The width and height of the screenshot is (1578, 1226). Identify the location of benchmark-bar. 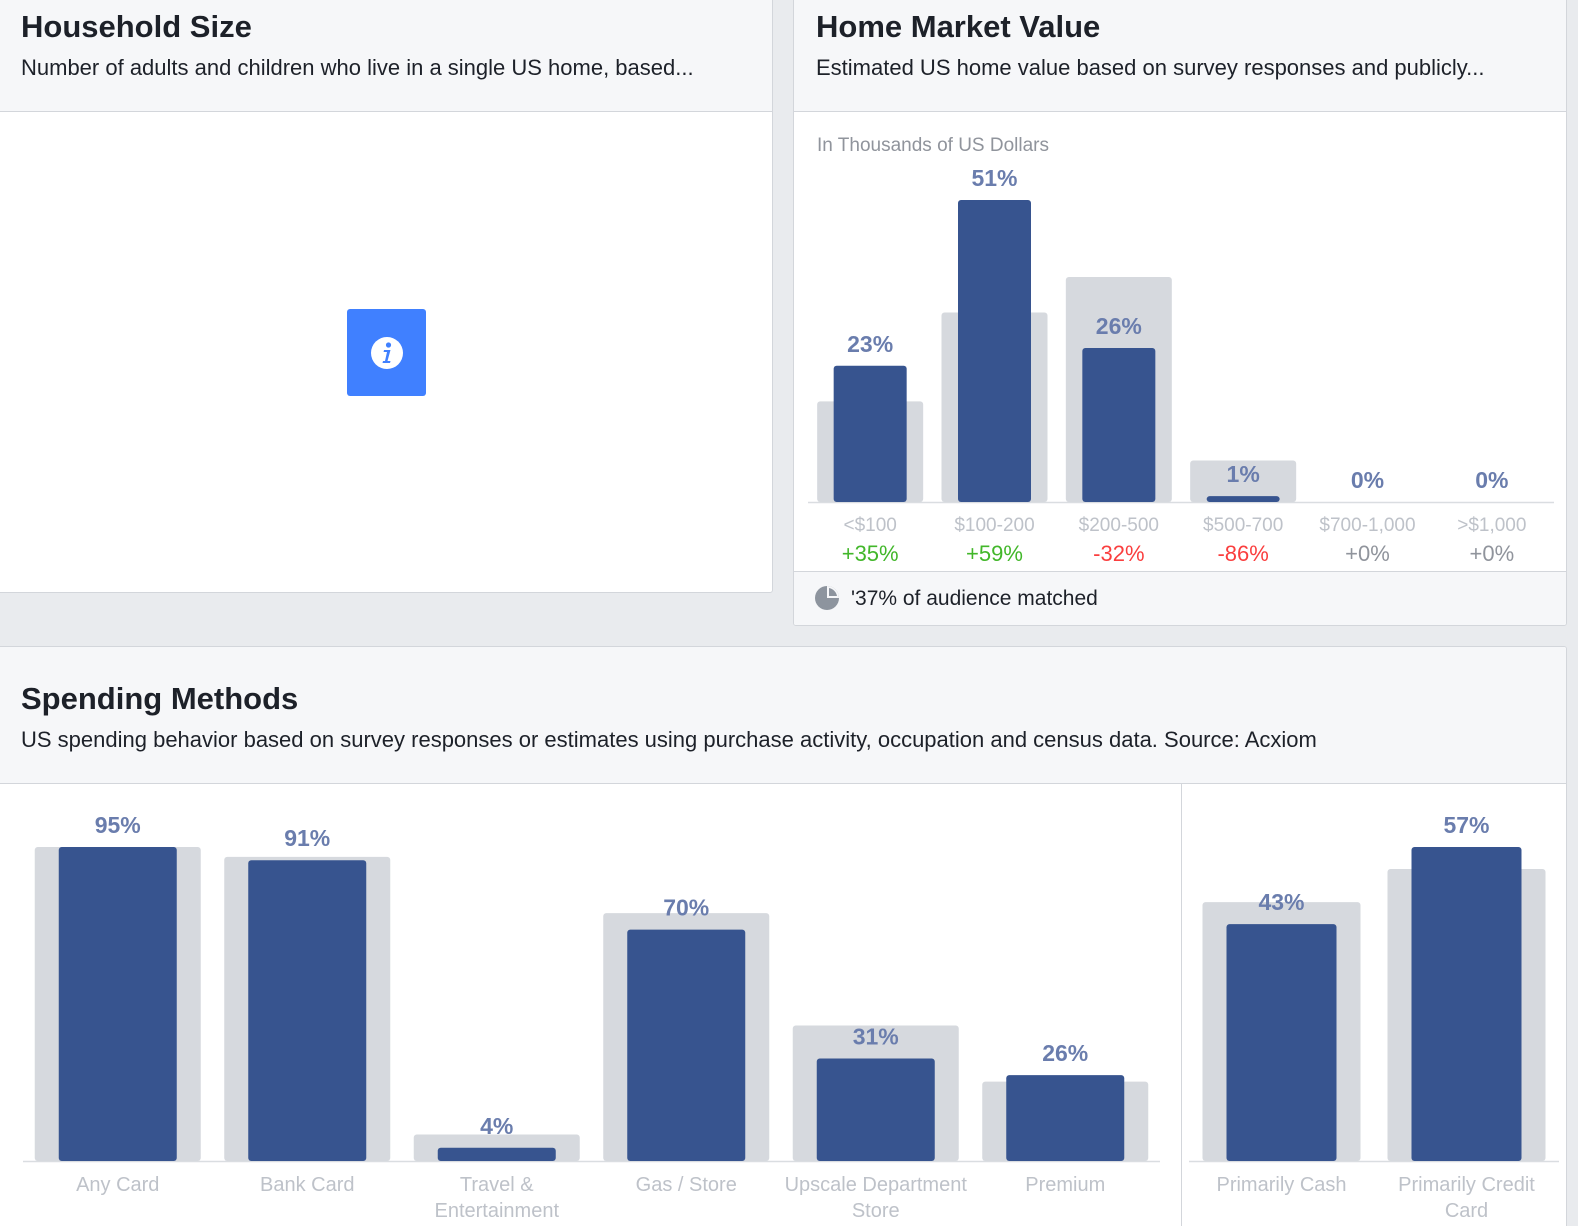
(1243, 481).